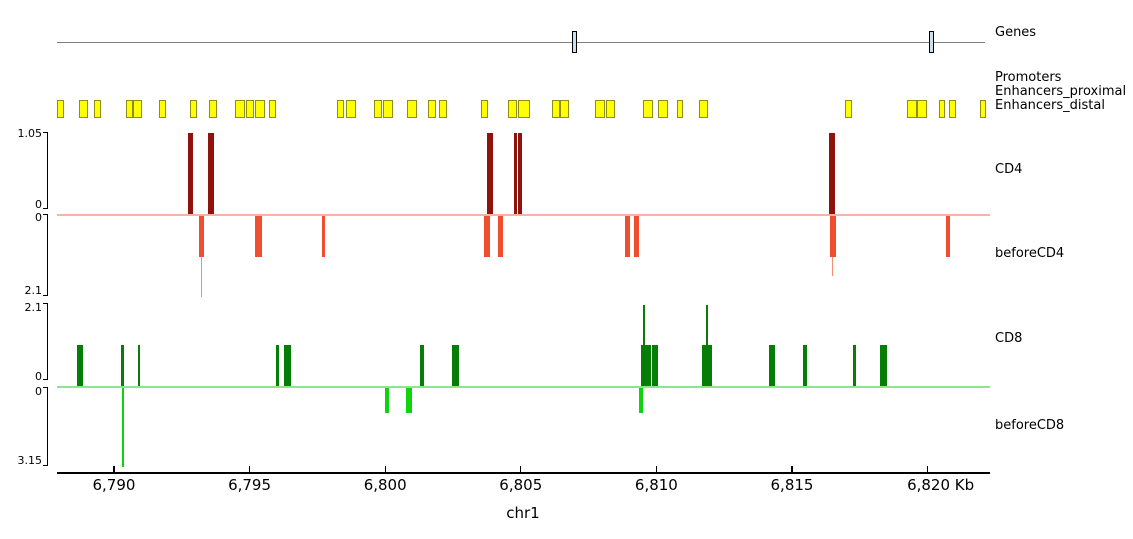 The height and width of the screenshot is (539, 1133). What do you see at coordinates (30, 133) in the screenshot?
I see `cd4-y-tick-label: 1.05` at bounding box center [30, 133].